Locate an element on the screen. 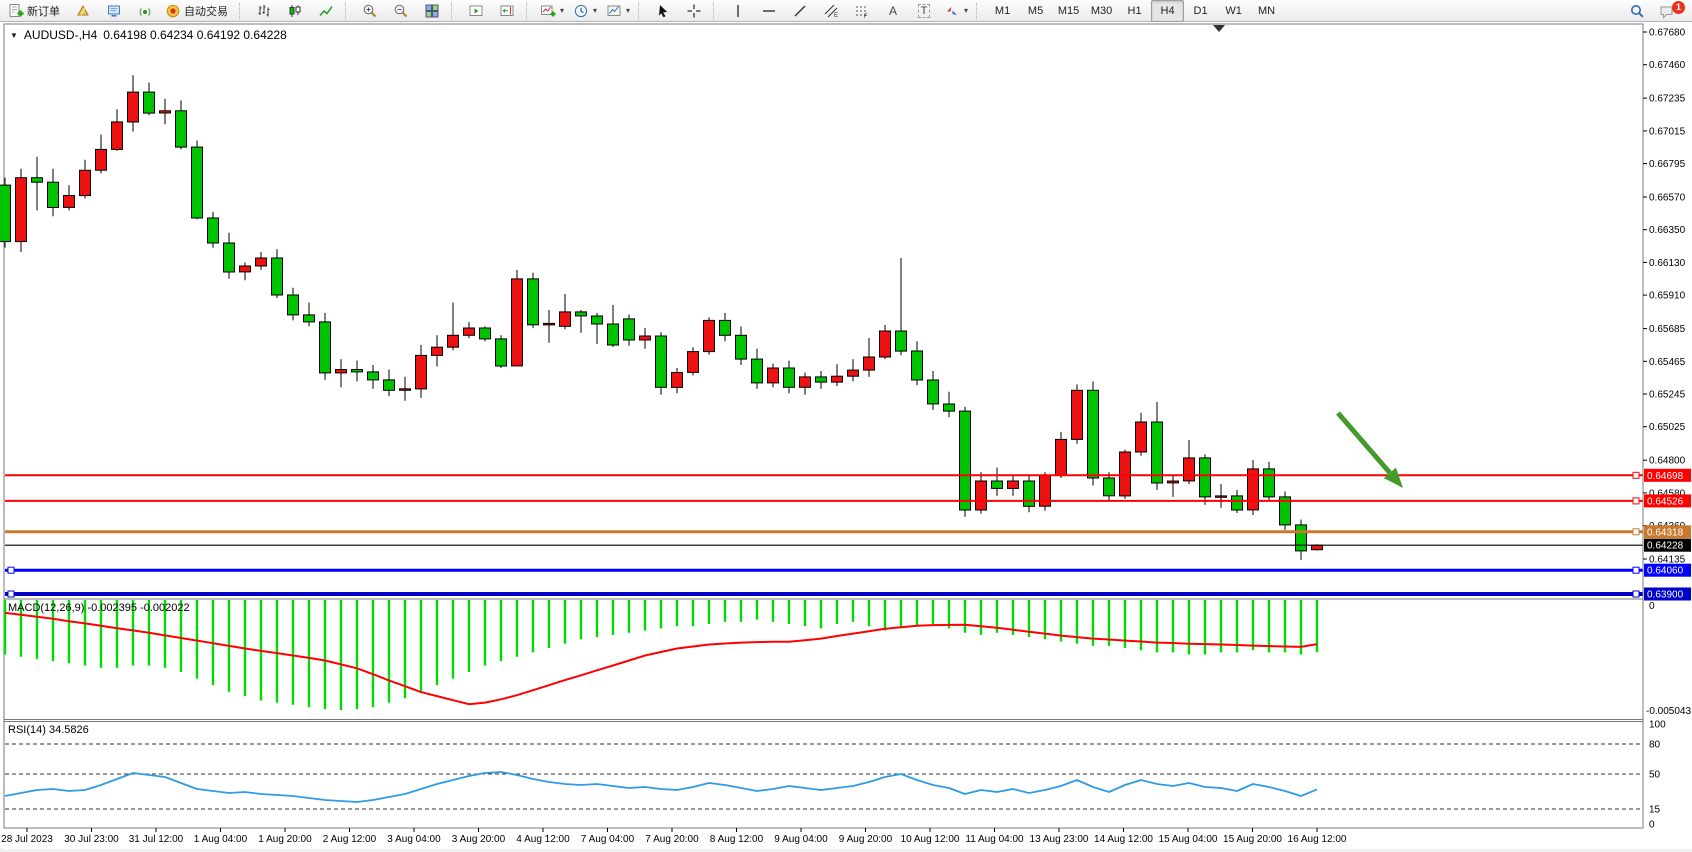  time-tick-label: 8 Aug 12:00 is located at coordinates (737, 839).